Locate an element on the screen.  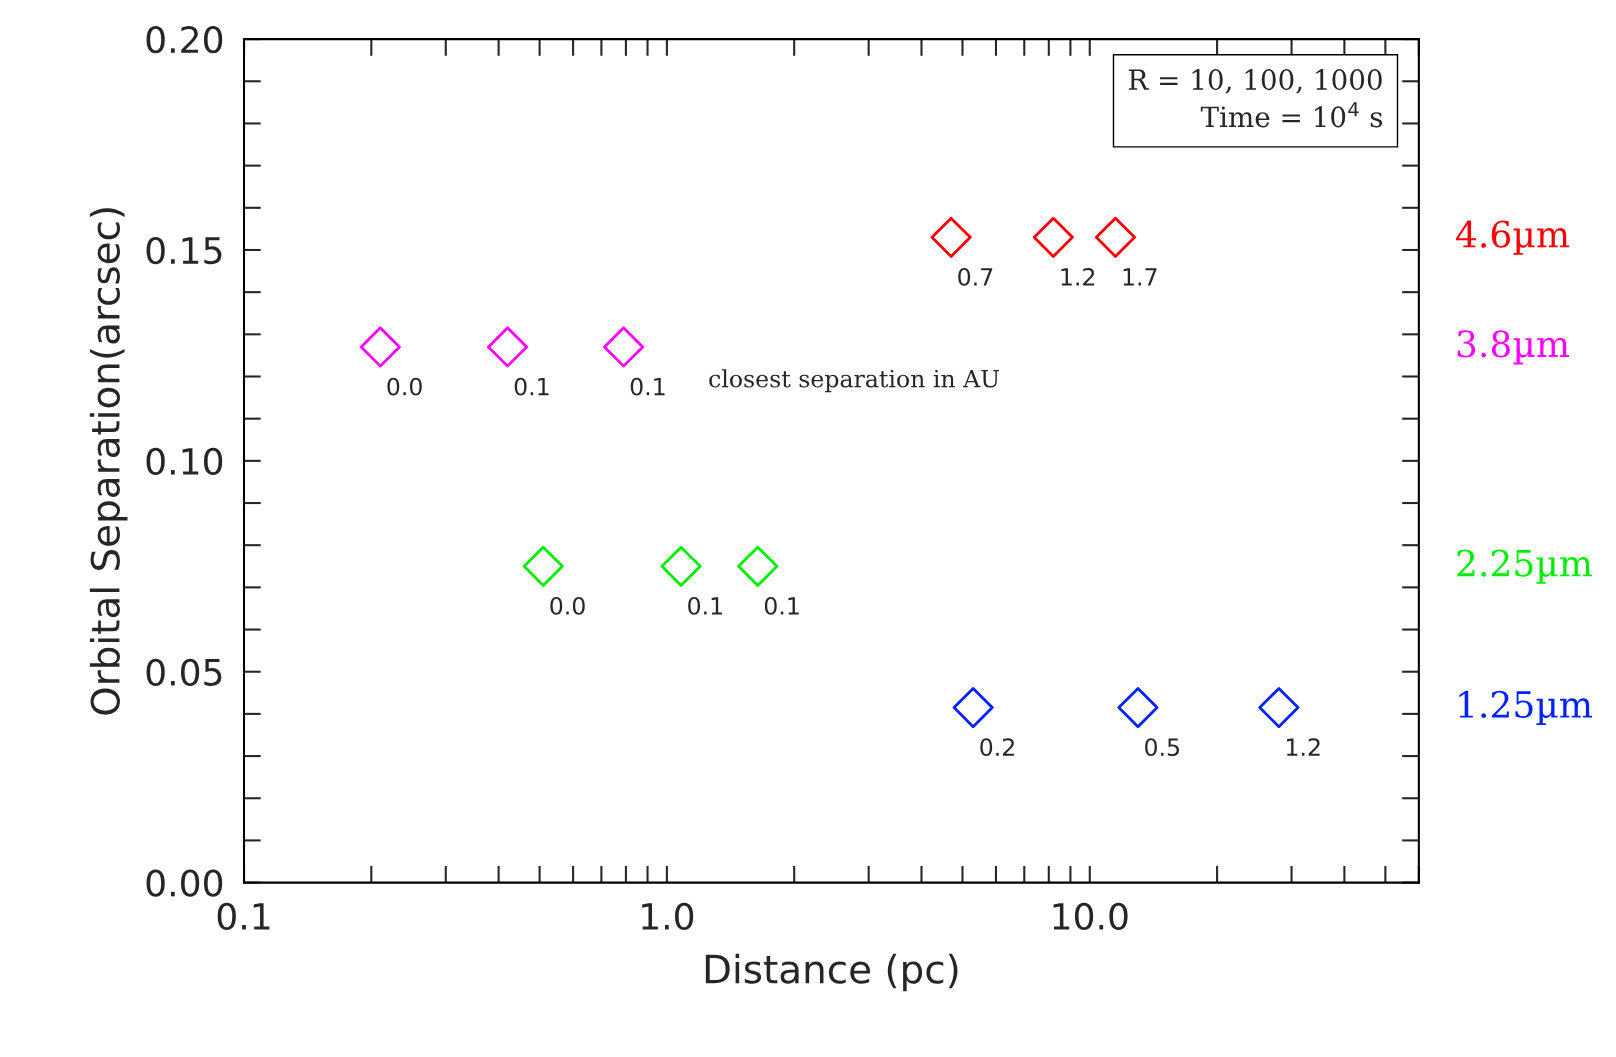
x-tick-label: 0.1 is located at coordinates (243, 916).